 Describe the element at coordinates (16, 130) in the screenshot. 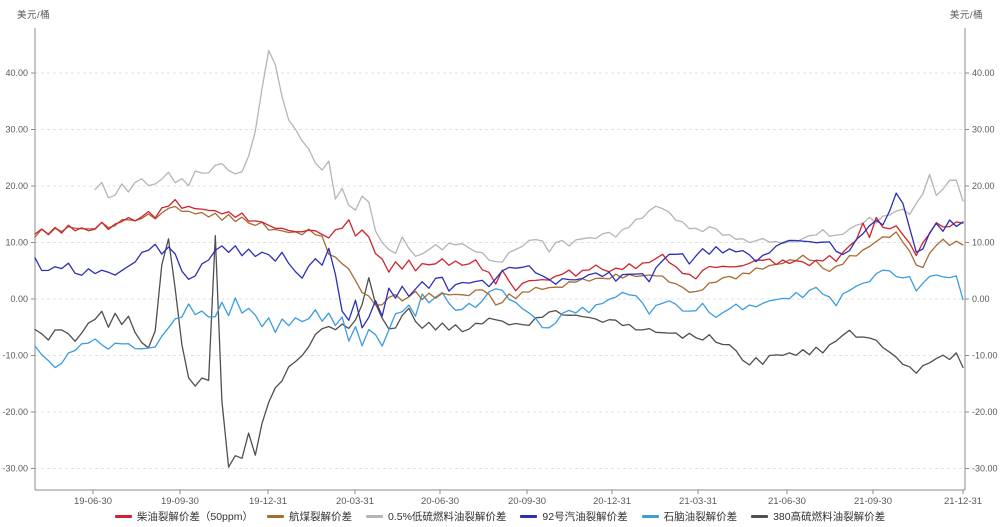

I see `y-tick-label-left: 30.00` at that location.